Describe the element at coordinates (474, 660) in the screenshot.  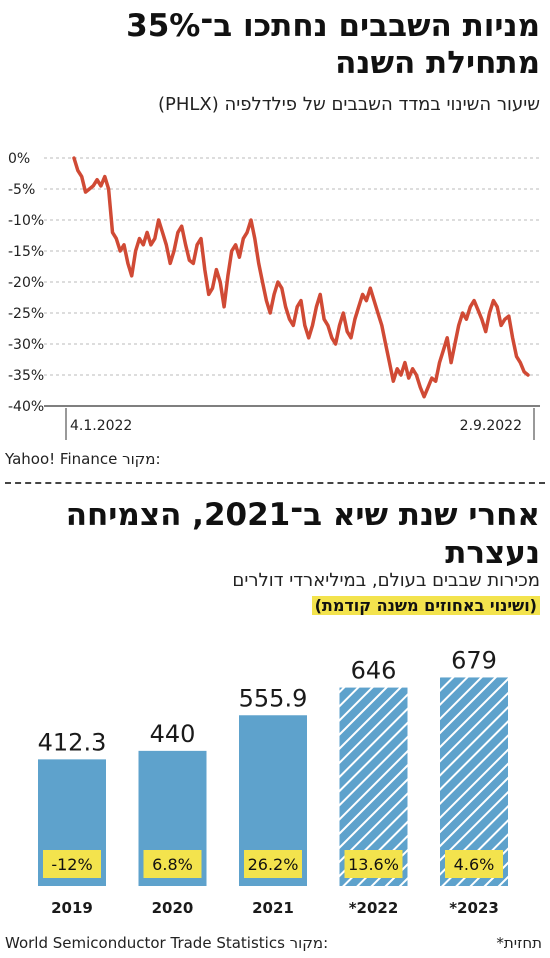
I see `bar-value-label: 679` at that location.